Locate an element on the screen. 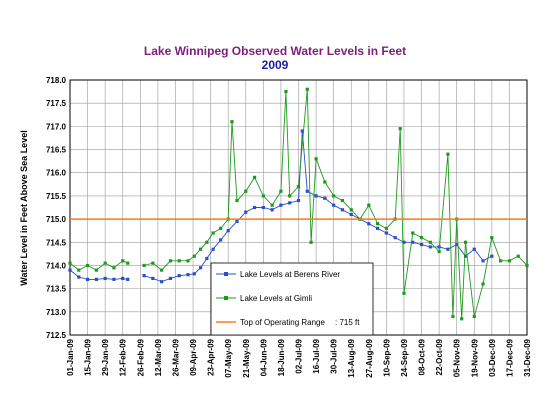 Image resolution: width=550 pixels, height=413 pixels. legend-marker-berens is located at coordinates (226, 274).